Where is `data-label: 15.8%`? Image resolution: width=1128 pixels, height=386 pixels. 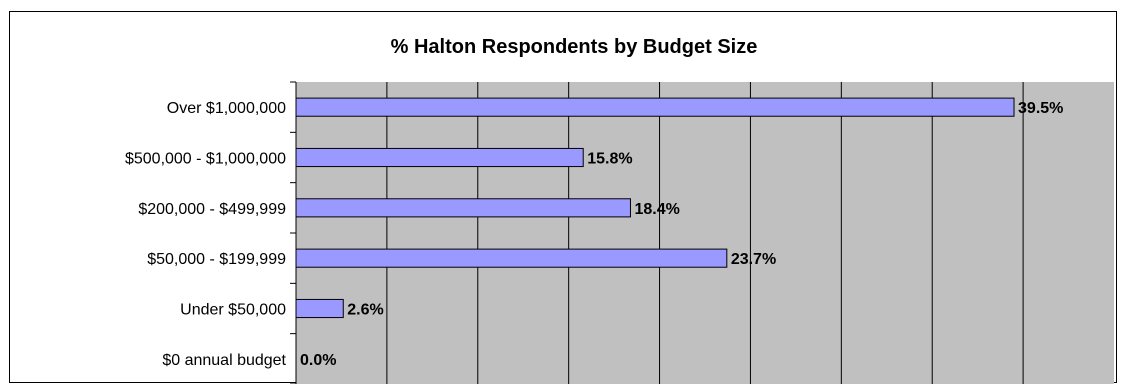
data-label: 15.8% is located at coordinates (609, 159).